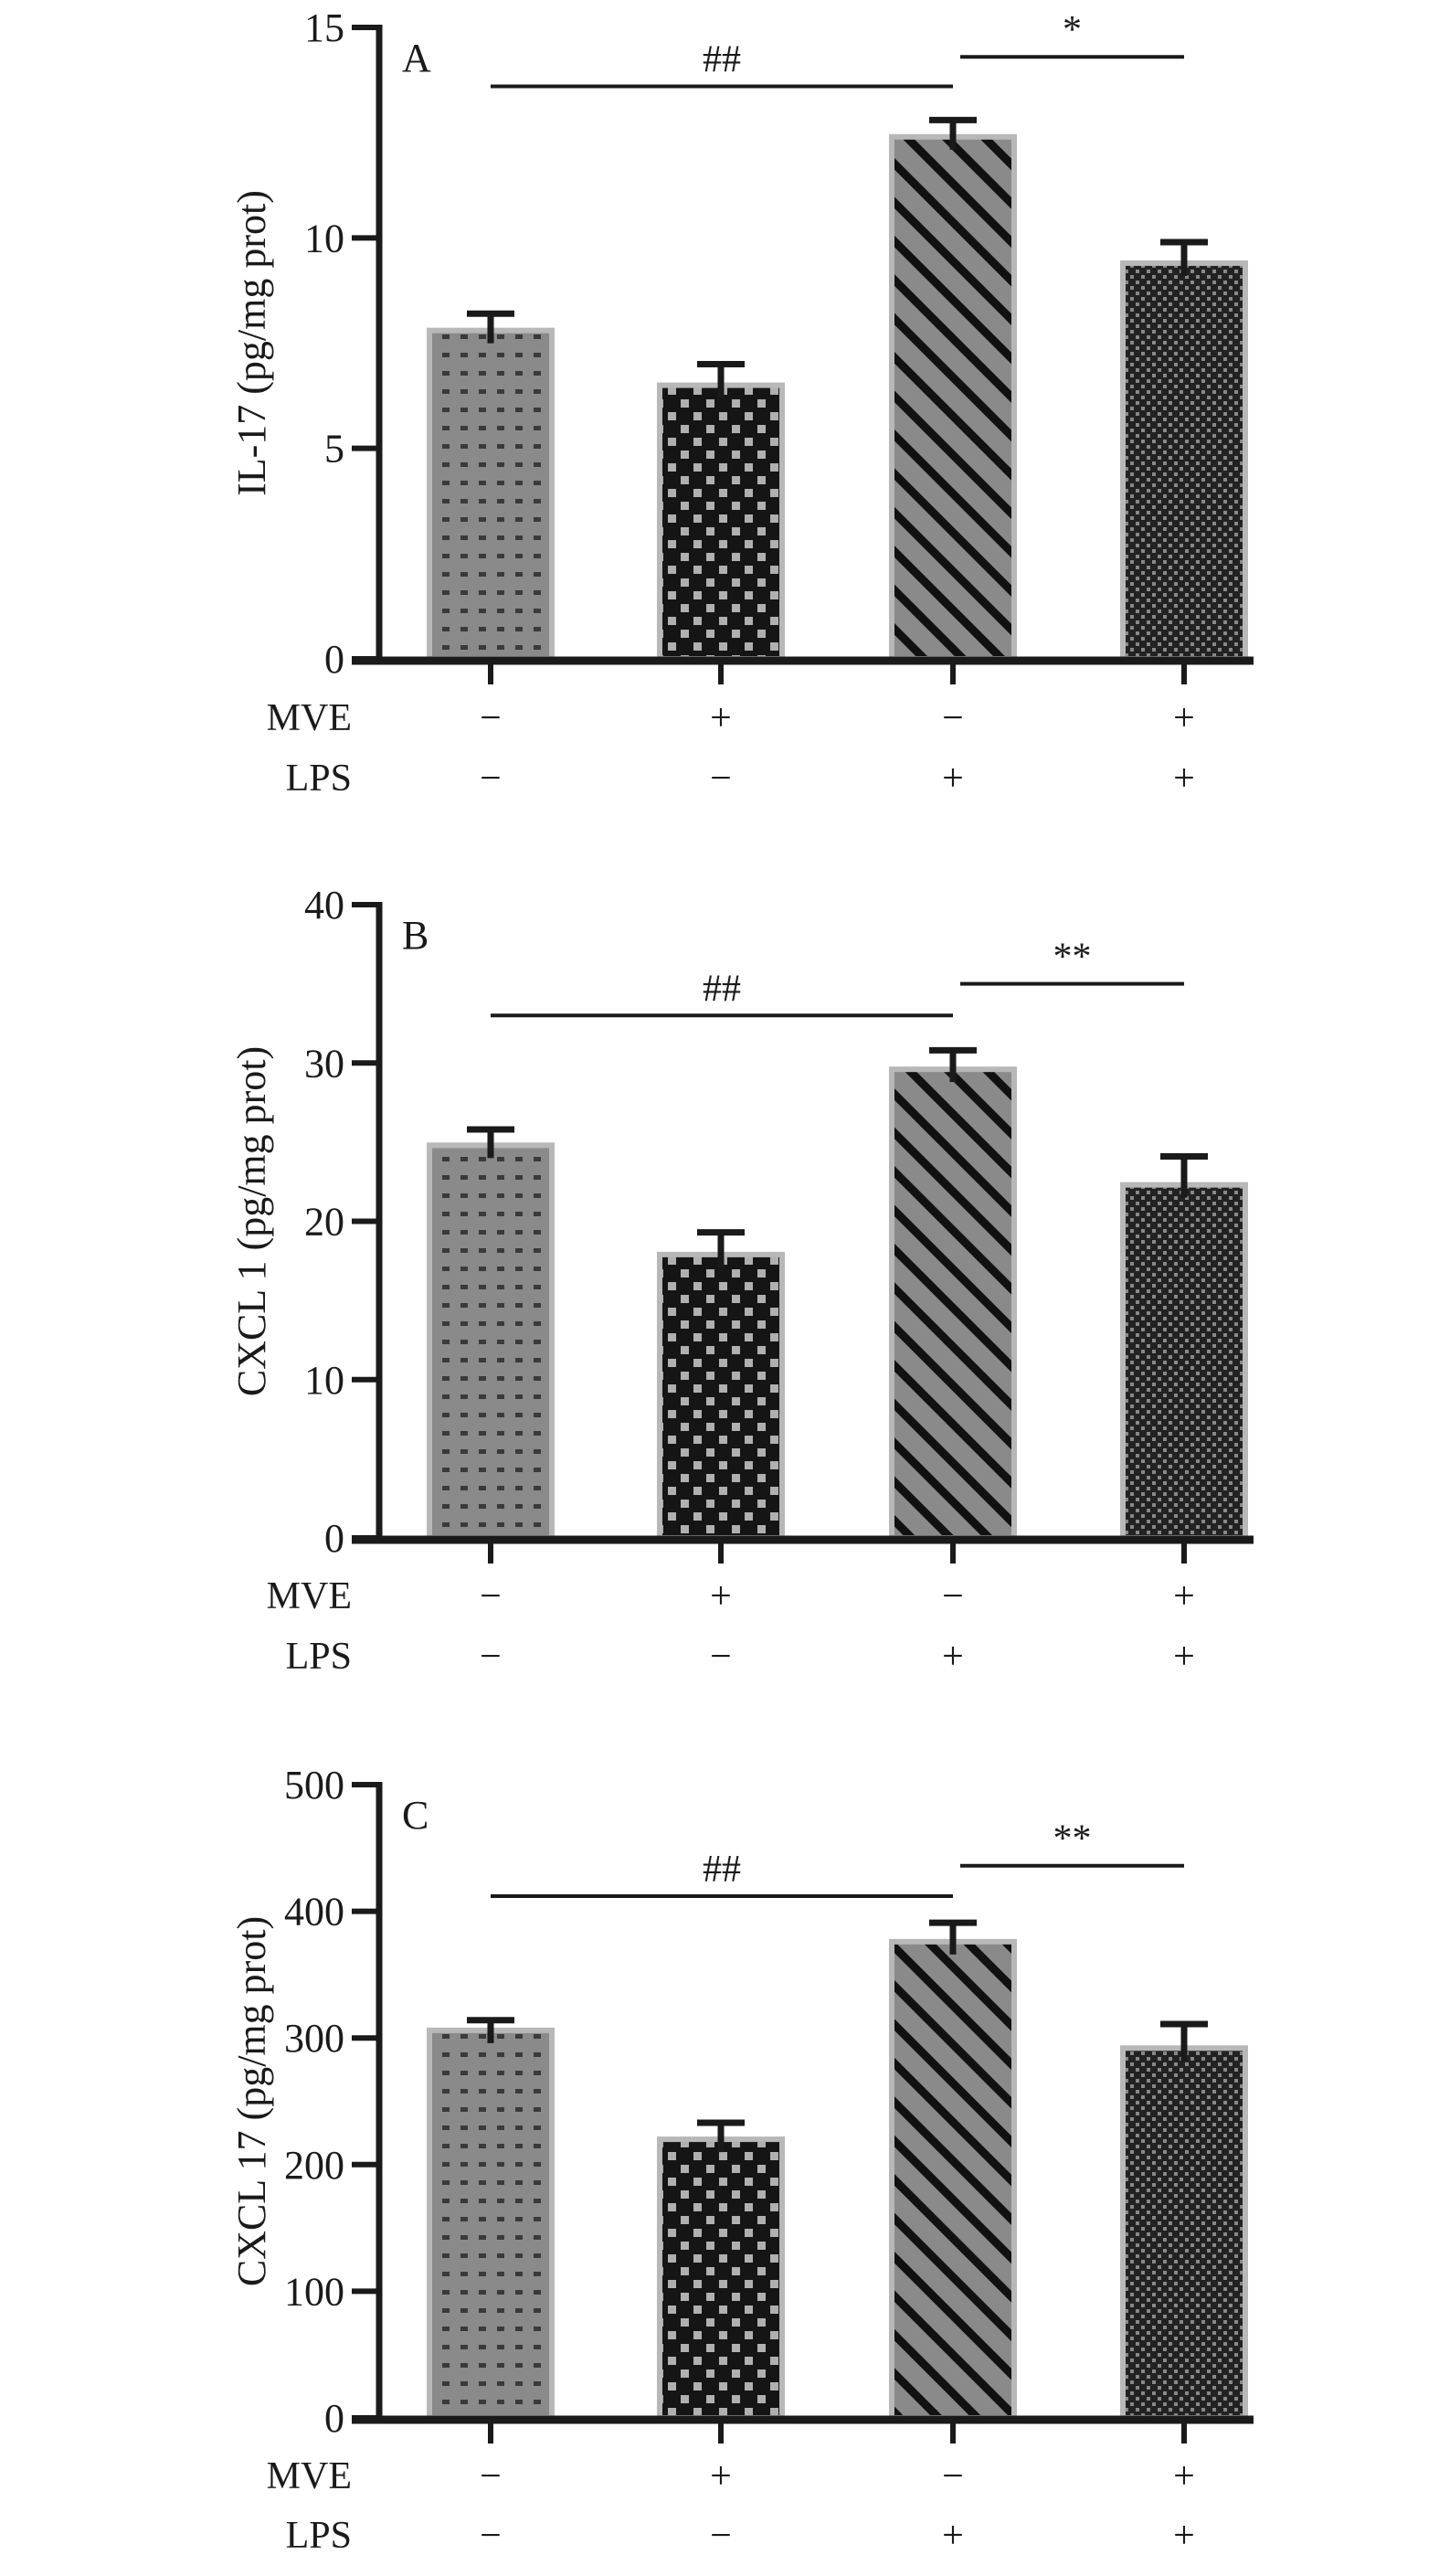 The height and width of the screenshot is (2576, 1439). What do you see at coordinates (334, 449) in the screenshot?
I see `y-tick-label: 5` at bounding box center [334, 449].